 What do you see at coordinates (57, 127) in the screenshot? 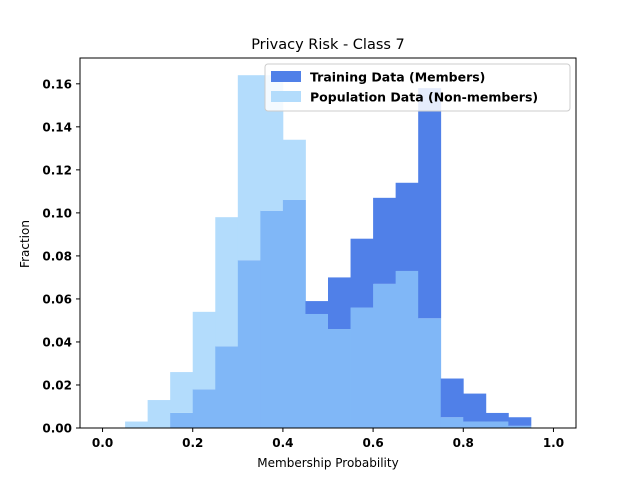
I see `y-tick-label: 0.14` at bounding box center [57, 127].